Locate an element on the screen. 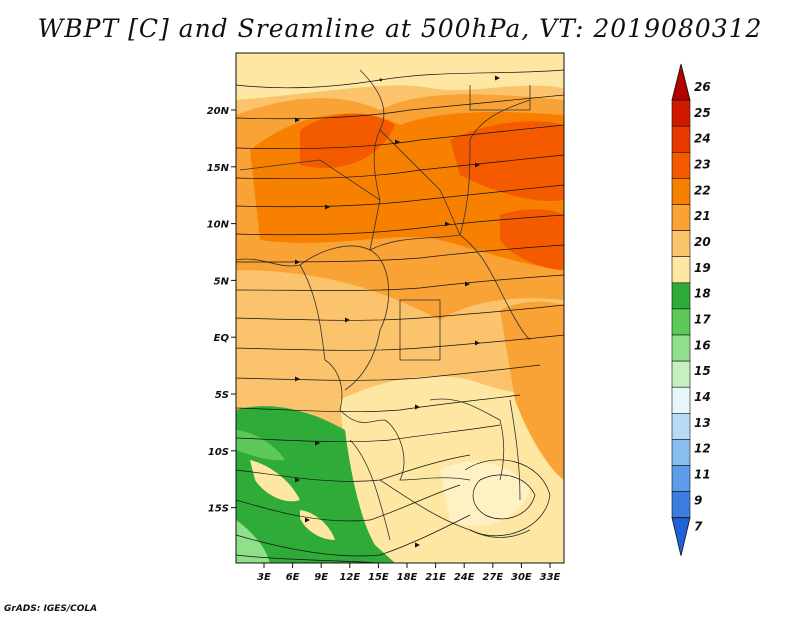 The width and height of the screenshot is (800, 618). colorbar-label: 20 is located at coordinates (702, 242).